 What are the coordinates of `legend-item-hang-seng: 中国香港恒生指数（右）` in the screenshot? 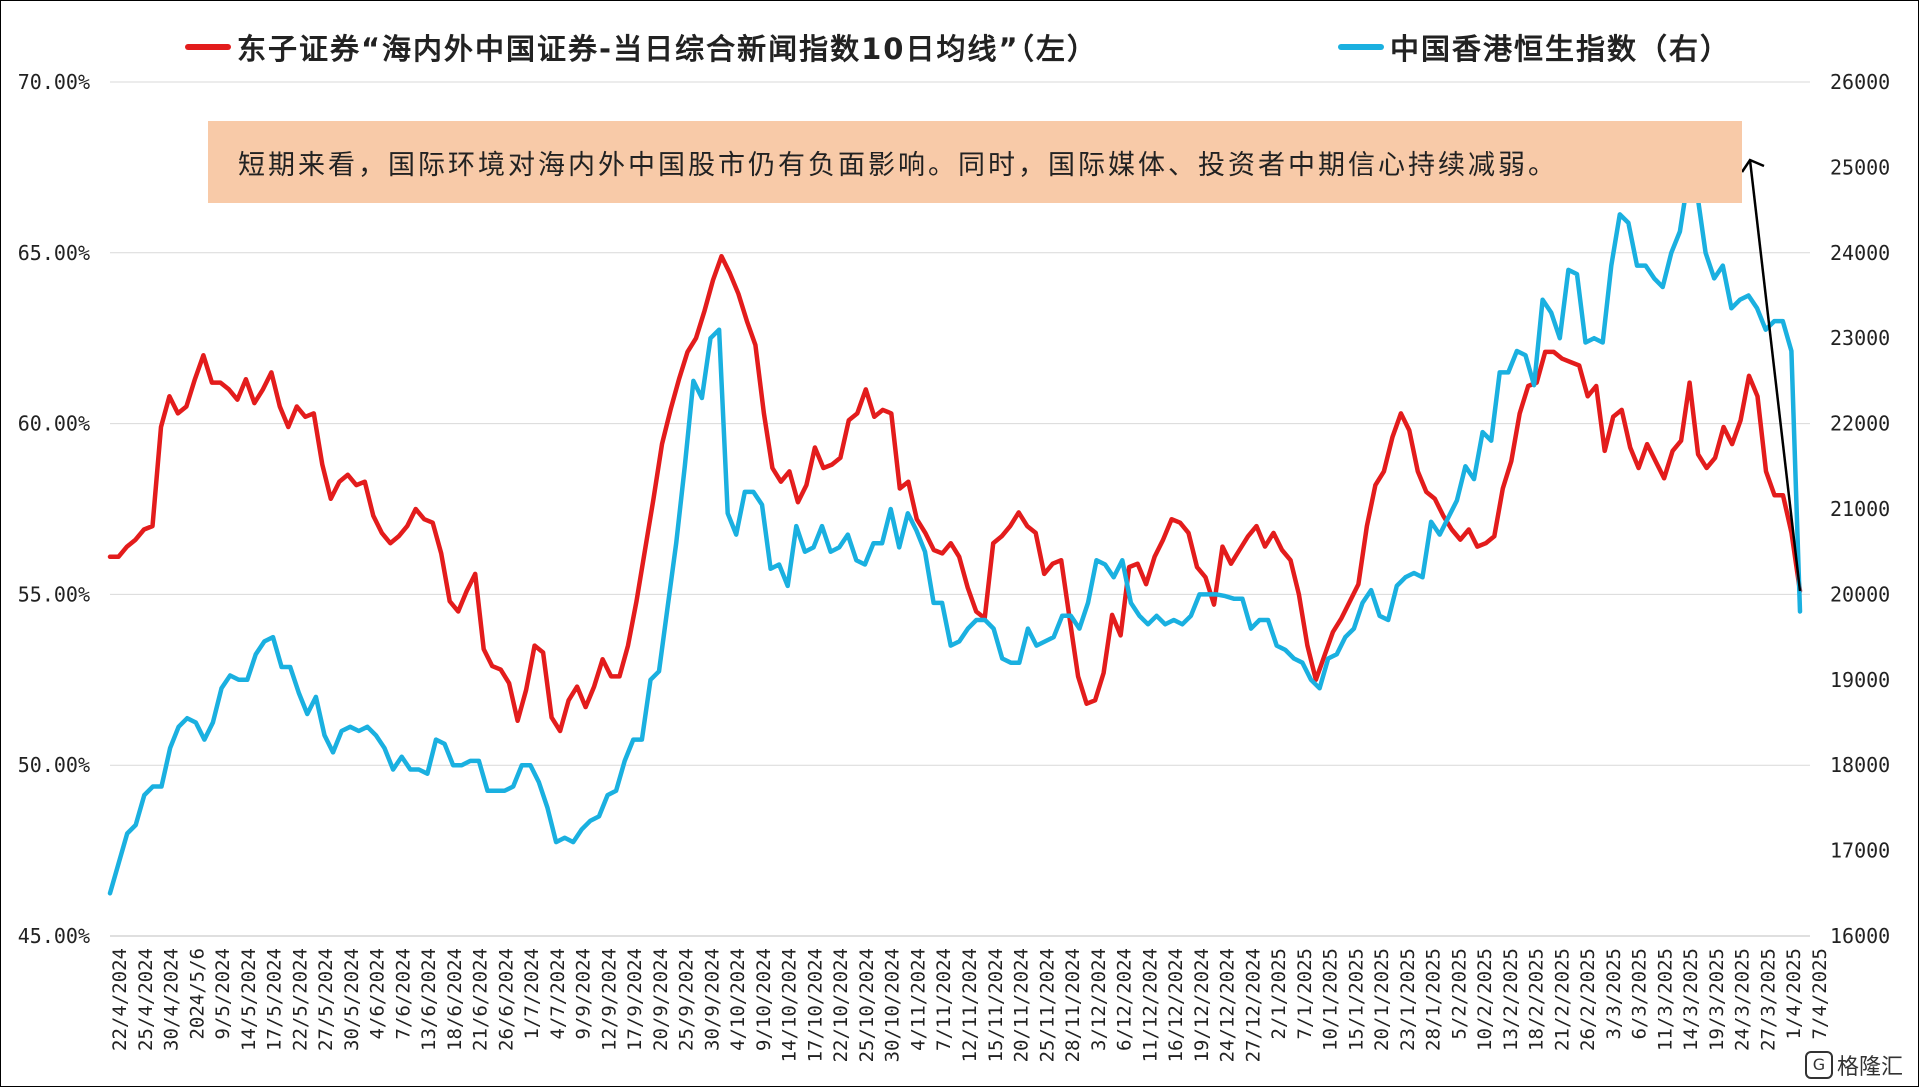 It's located at (1534, 47).